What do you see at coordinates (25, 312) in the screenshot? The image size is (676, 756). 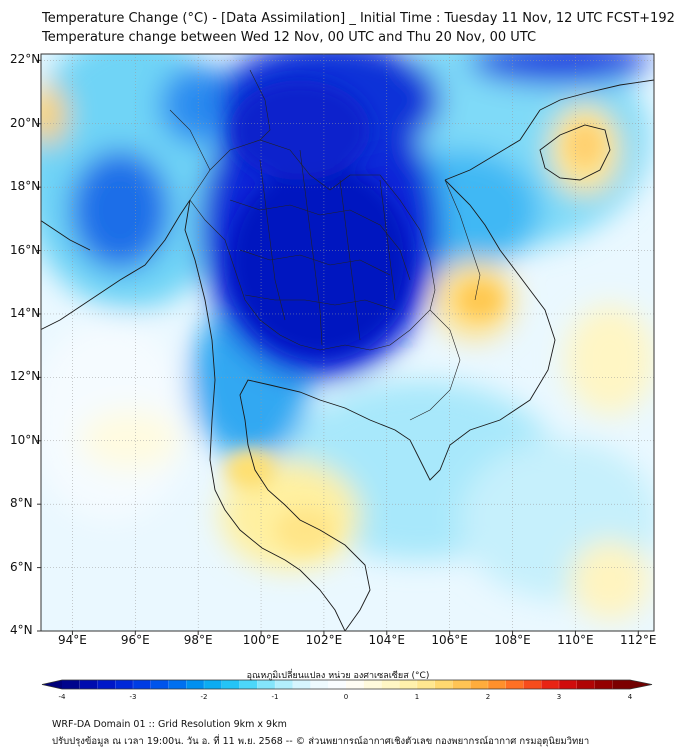 I see `lat-label: 14°N` at bounding box center [25, 312].